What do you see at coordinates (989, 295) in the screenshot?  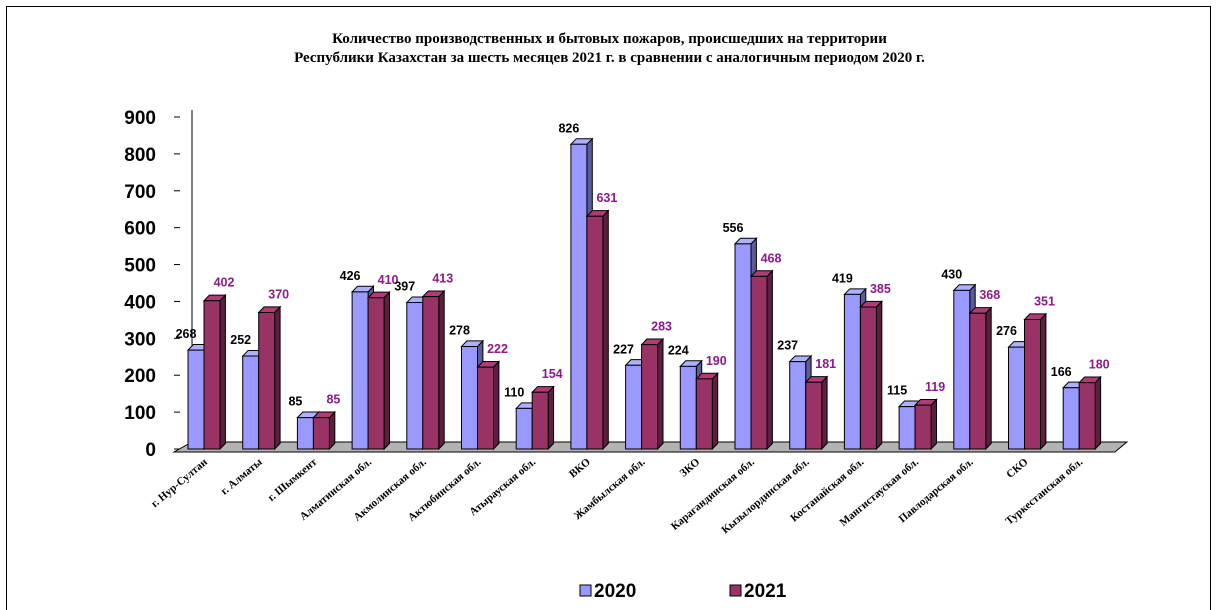 I see `data-label-2021: 368` at bounding box center [989, 295].